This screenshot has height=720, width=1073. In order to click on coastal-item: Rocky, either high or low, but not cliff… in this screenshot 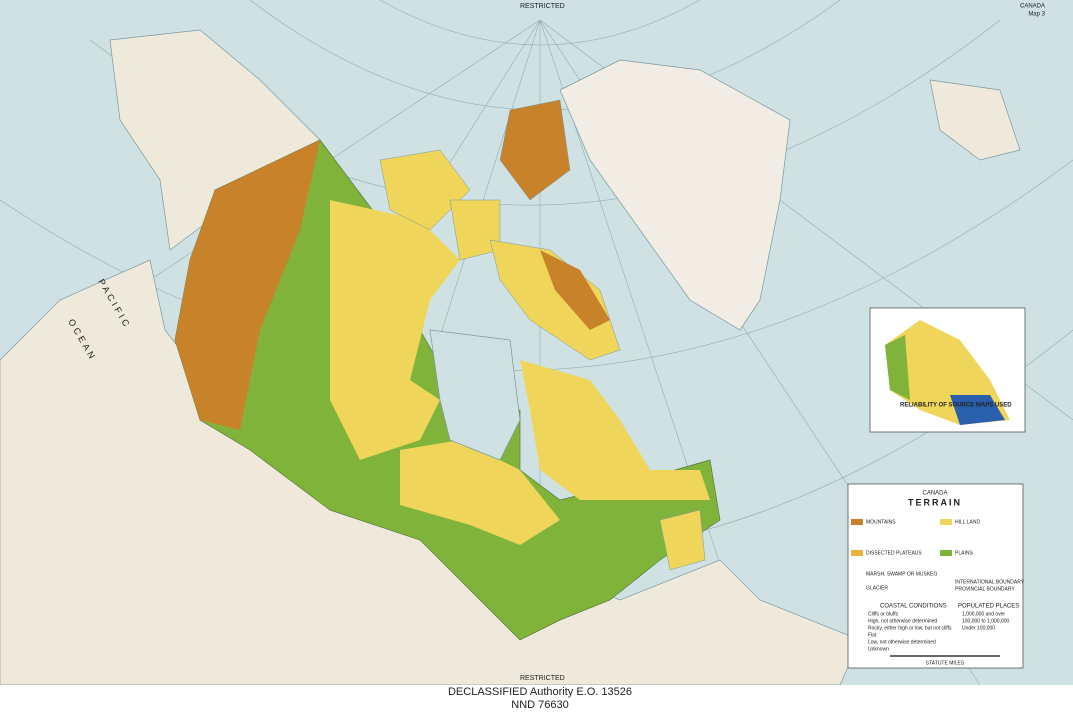, I will do `click(910, 628)`.